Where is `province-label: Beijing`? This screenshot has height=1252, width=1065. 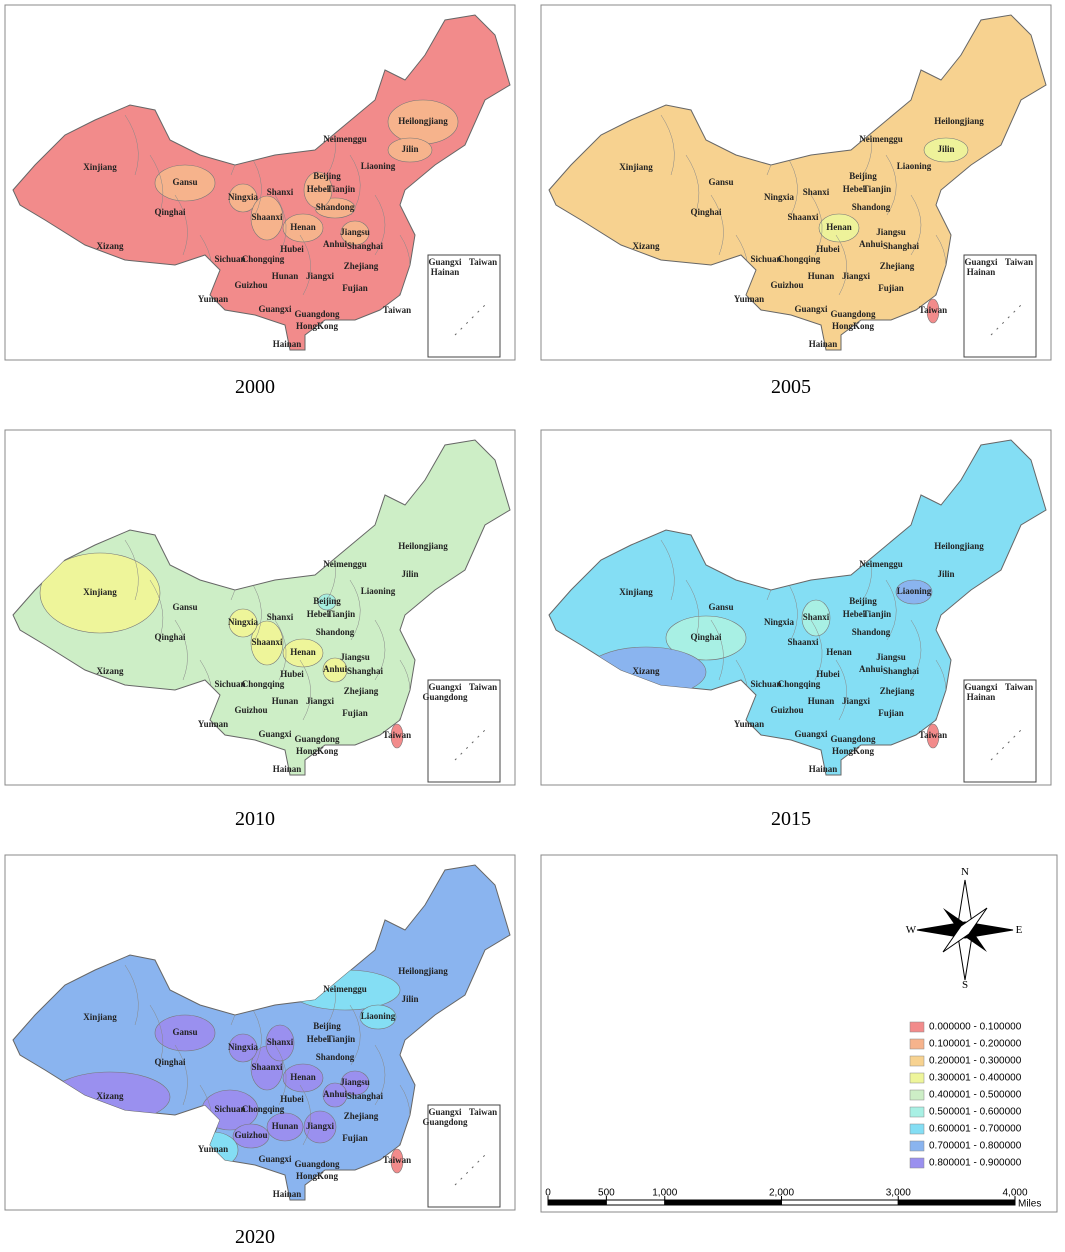 province-label: Beijing is located at coordinates (327, 601).